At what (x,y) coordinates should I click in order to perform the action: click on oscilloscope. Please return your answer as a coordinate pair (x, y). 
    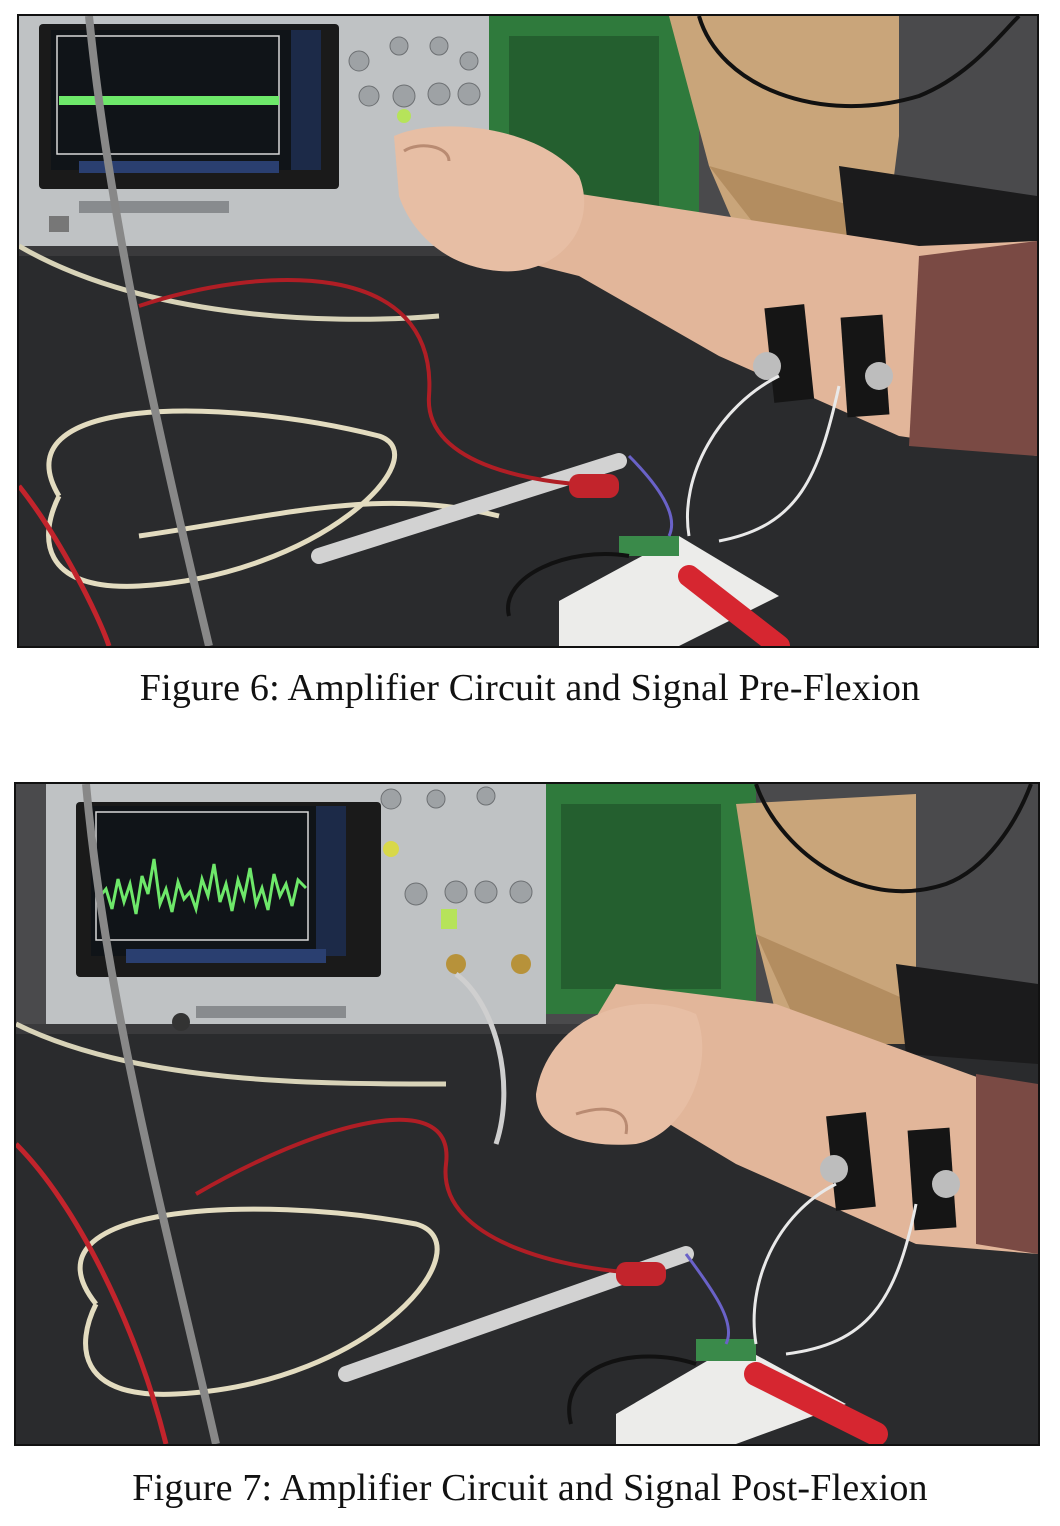
    Looking at the image, I should click on (296, 907).